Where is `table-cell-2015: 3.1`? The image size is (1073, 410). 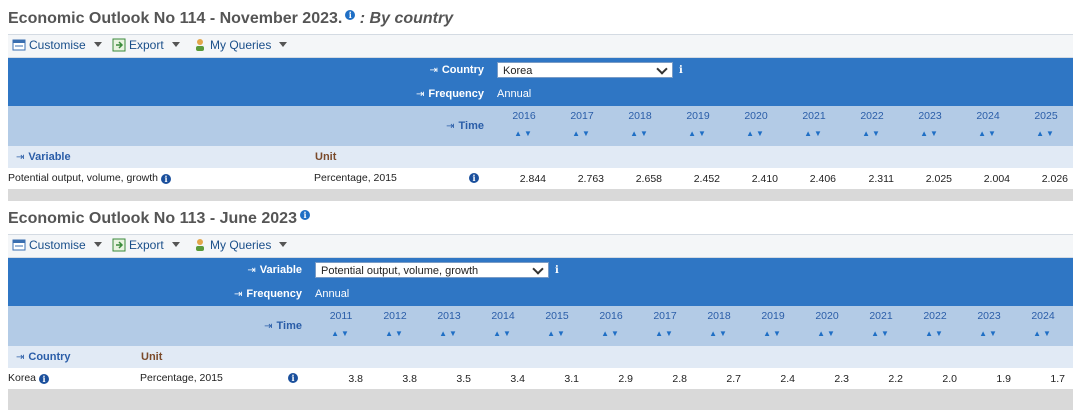 table-cell-2015: 3.1 is located at coordinates (571, 379).